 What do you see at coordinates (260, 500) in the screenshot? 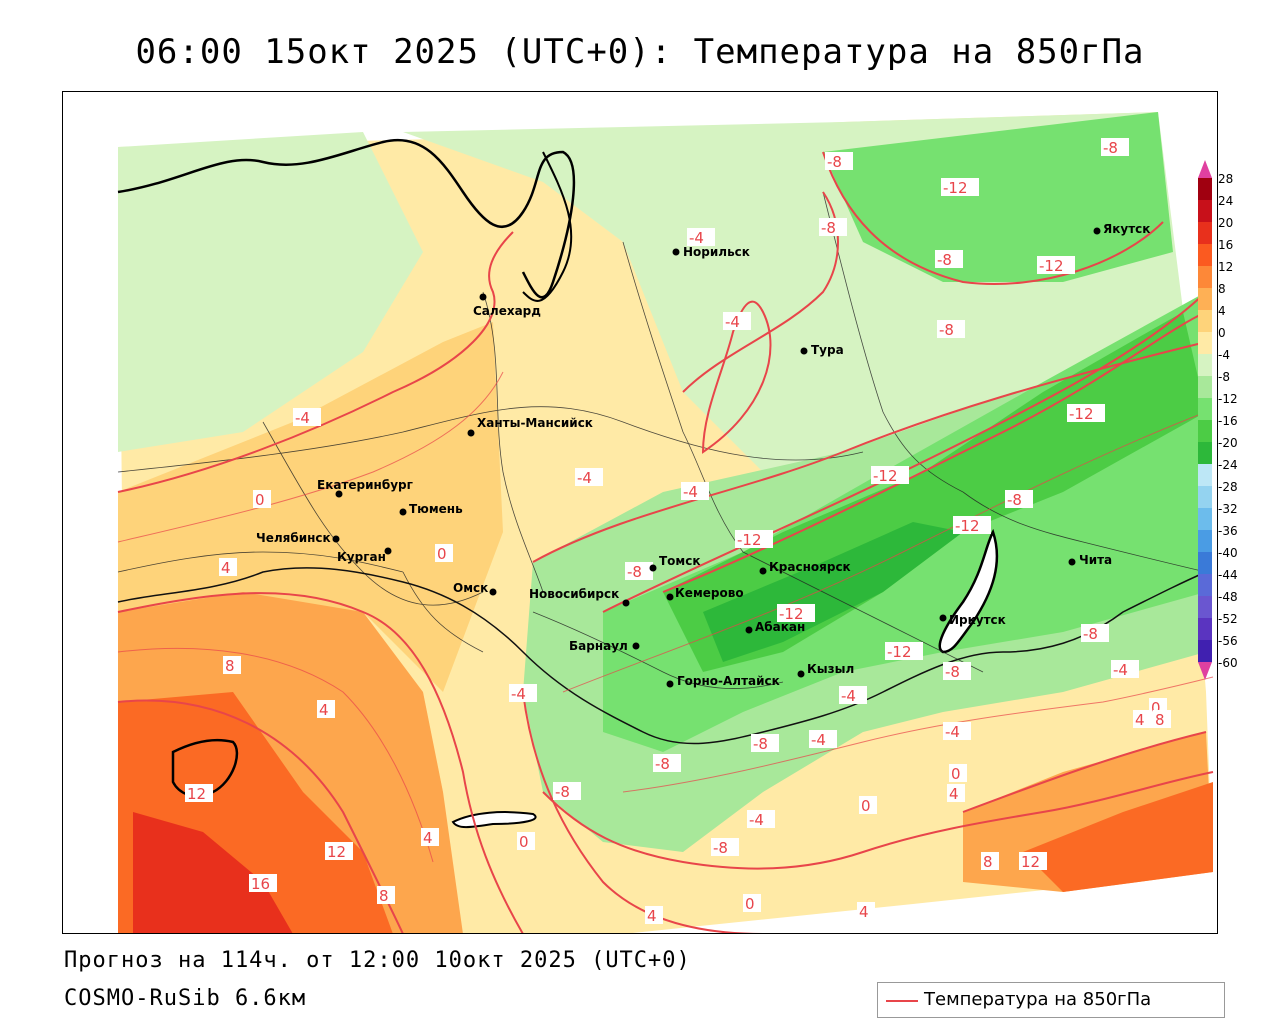
I see `svg-text: 0` at bounding box center [260, 500].